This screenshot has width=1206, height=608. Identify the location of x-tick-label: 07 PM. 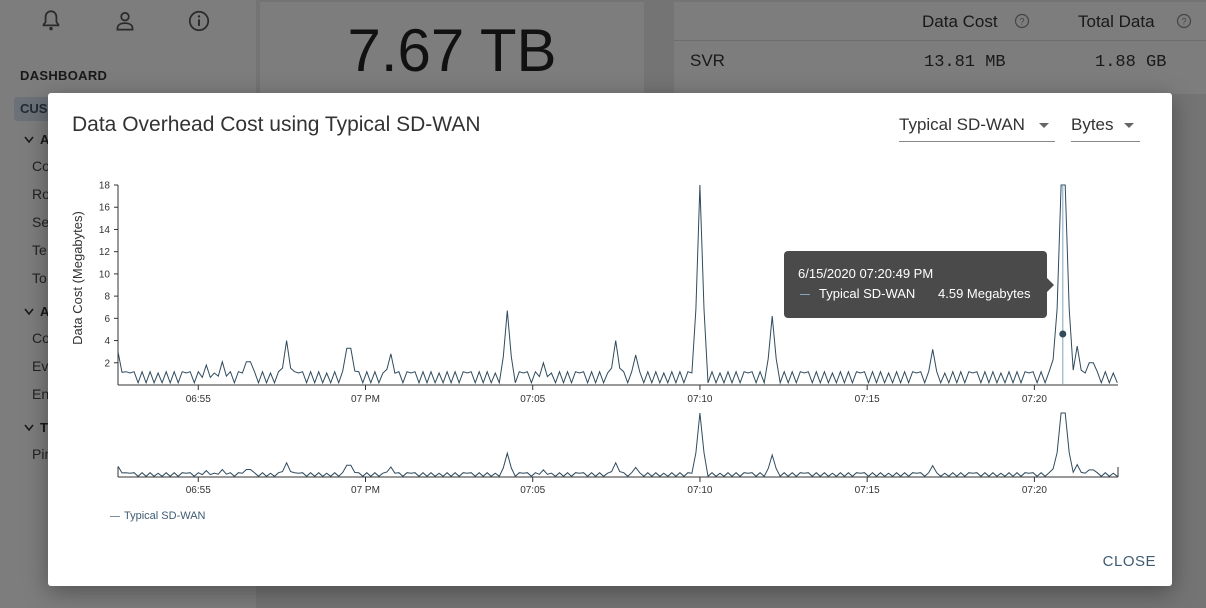
(365, 399).